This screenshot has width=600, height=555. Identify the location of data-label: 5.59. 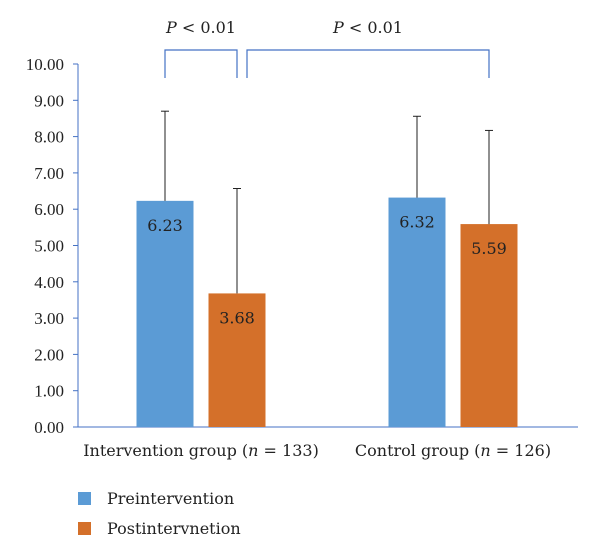
(489, 248).